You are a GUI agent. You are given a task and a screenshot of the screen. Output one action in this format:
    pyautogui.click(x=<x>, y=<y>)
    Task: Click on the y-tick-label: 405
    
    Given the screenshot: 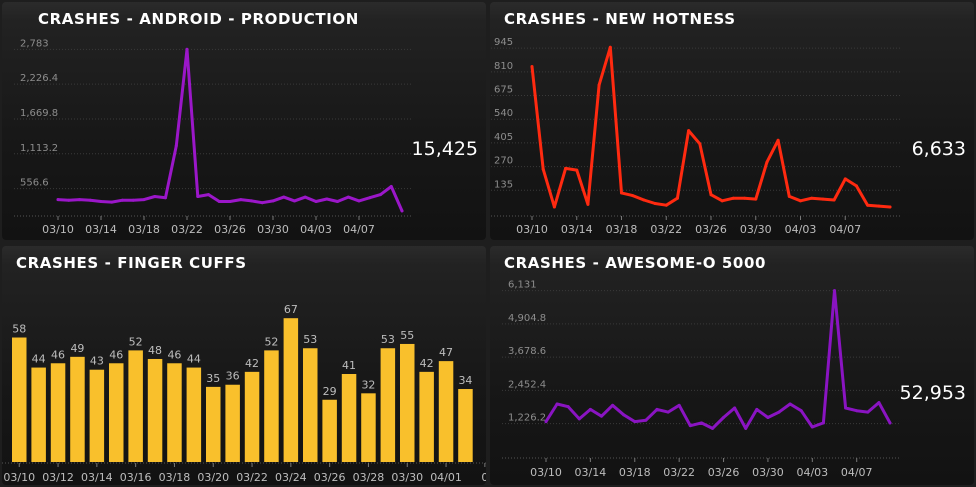 What is the action you would take?
    pyautogui.click(x=503, y=137)
    